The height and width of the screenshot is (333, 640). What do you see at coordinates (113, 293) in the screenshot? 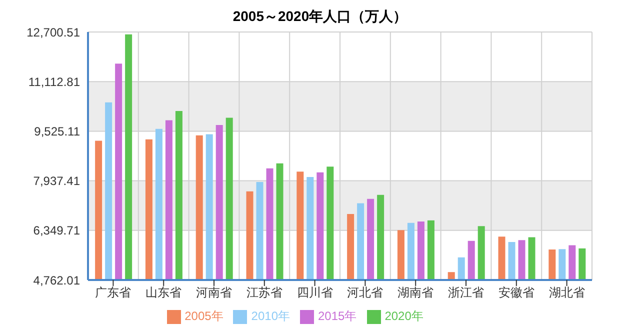
I see `x-tick-label: 广东省` at bounding box center [113, 293].